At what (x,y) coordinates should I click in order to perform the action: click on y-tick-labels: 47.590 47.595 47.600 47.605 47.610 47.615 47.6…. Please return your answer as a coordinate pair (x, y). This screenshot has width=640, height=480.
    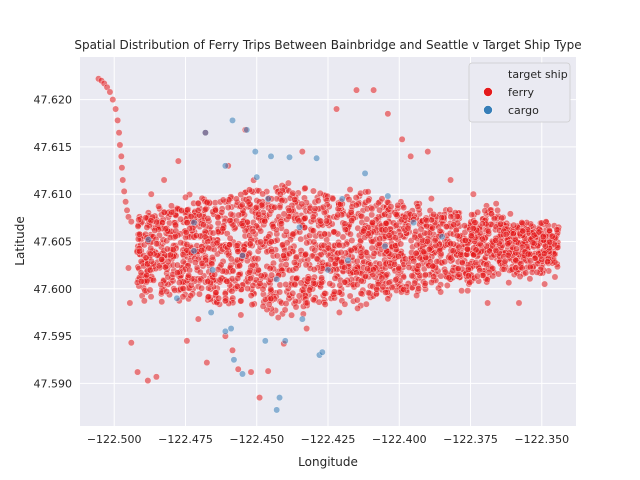
    Looking at the image, I should click on (53, 242).